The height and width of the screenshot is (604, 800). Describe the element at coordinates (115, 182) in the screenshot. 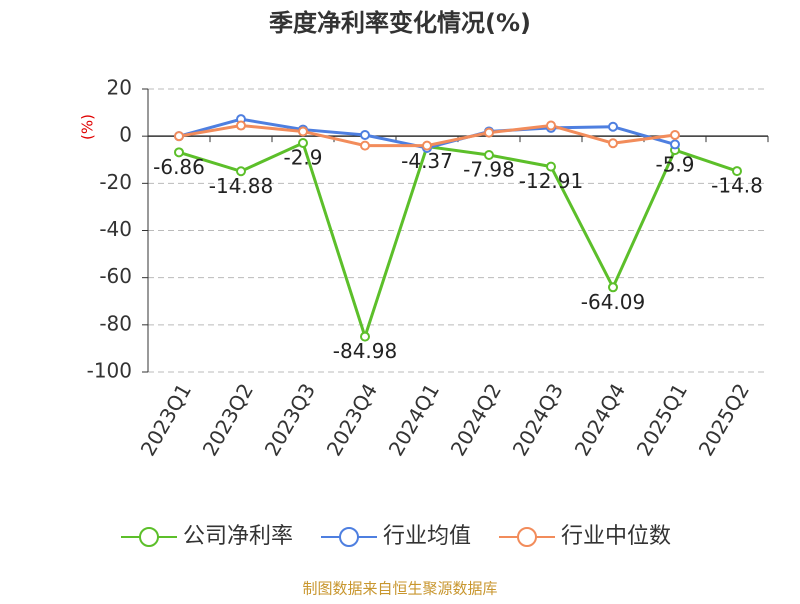

I see `y-tick-label: -20` at that location.